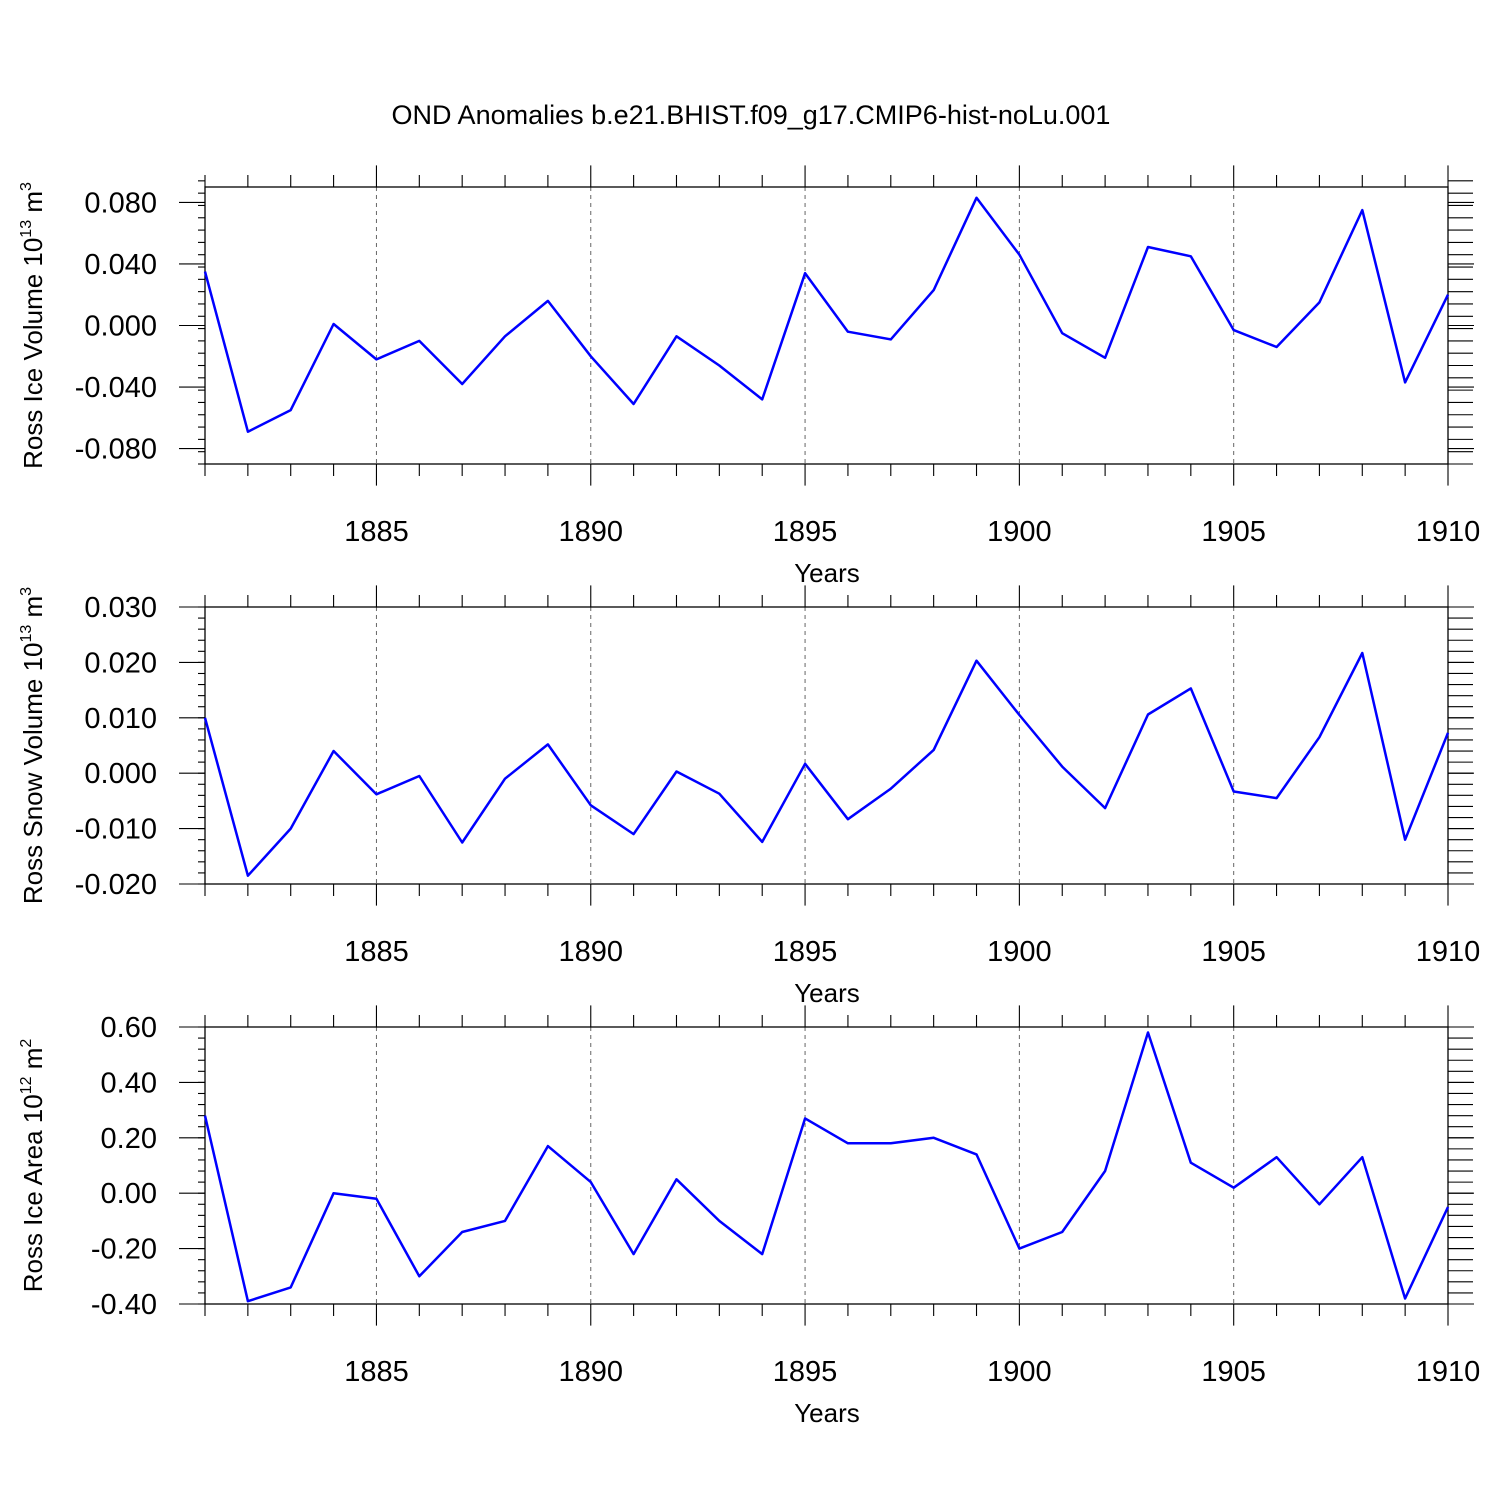 This screenshot has width=1500, height=1505. What do you see at coordinates (120, 203) in the screenshot?
I see `y-tick-label: 0.080` at bounding box center [120, 203].